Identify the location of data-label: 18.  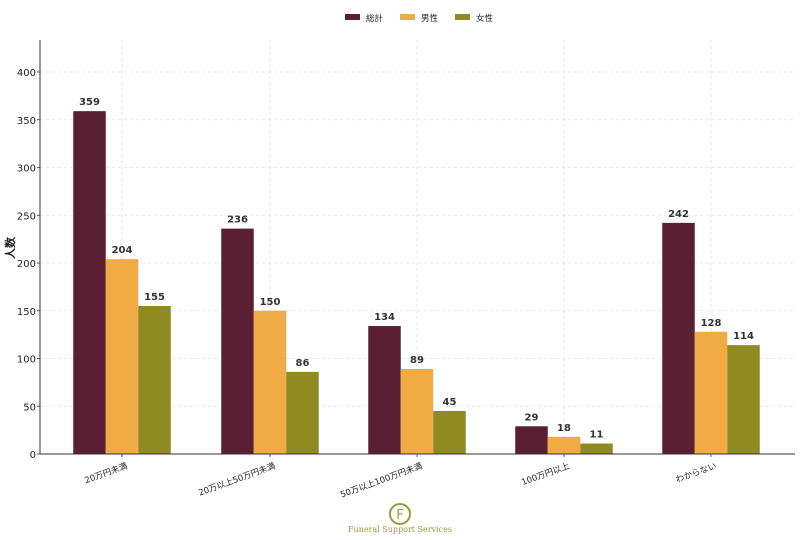
(564, 428).